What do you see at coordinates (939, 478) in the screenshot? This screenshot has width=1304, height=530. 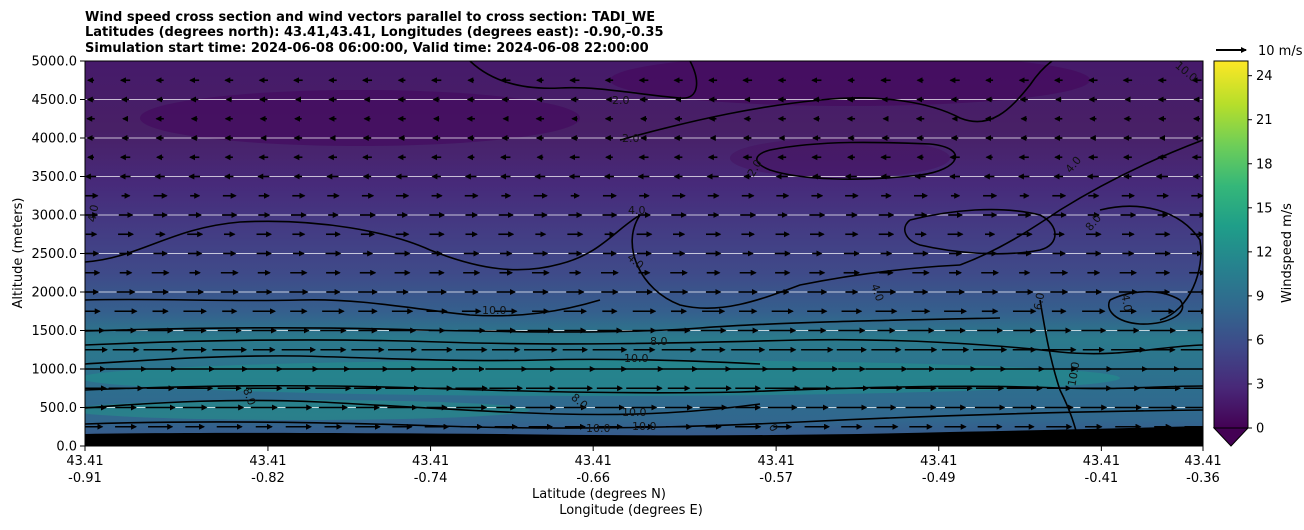 I see `x-tick-lon: -0.49` at bounding box center [939, 478].